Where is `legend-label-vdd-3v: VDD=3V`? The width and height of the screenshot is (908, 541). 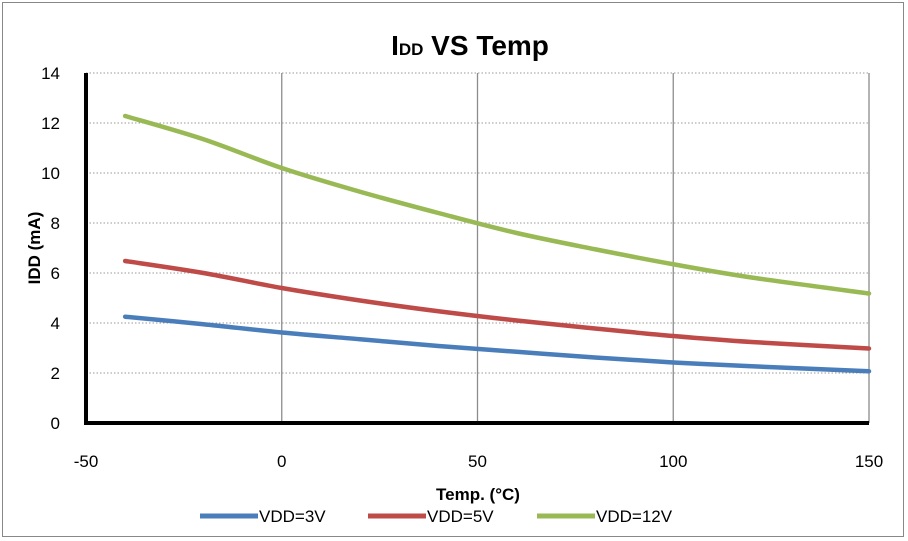 legend-label-vdd-3v: VDD=3V is located at coordinates (292, 516).